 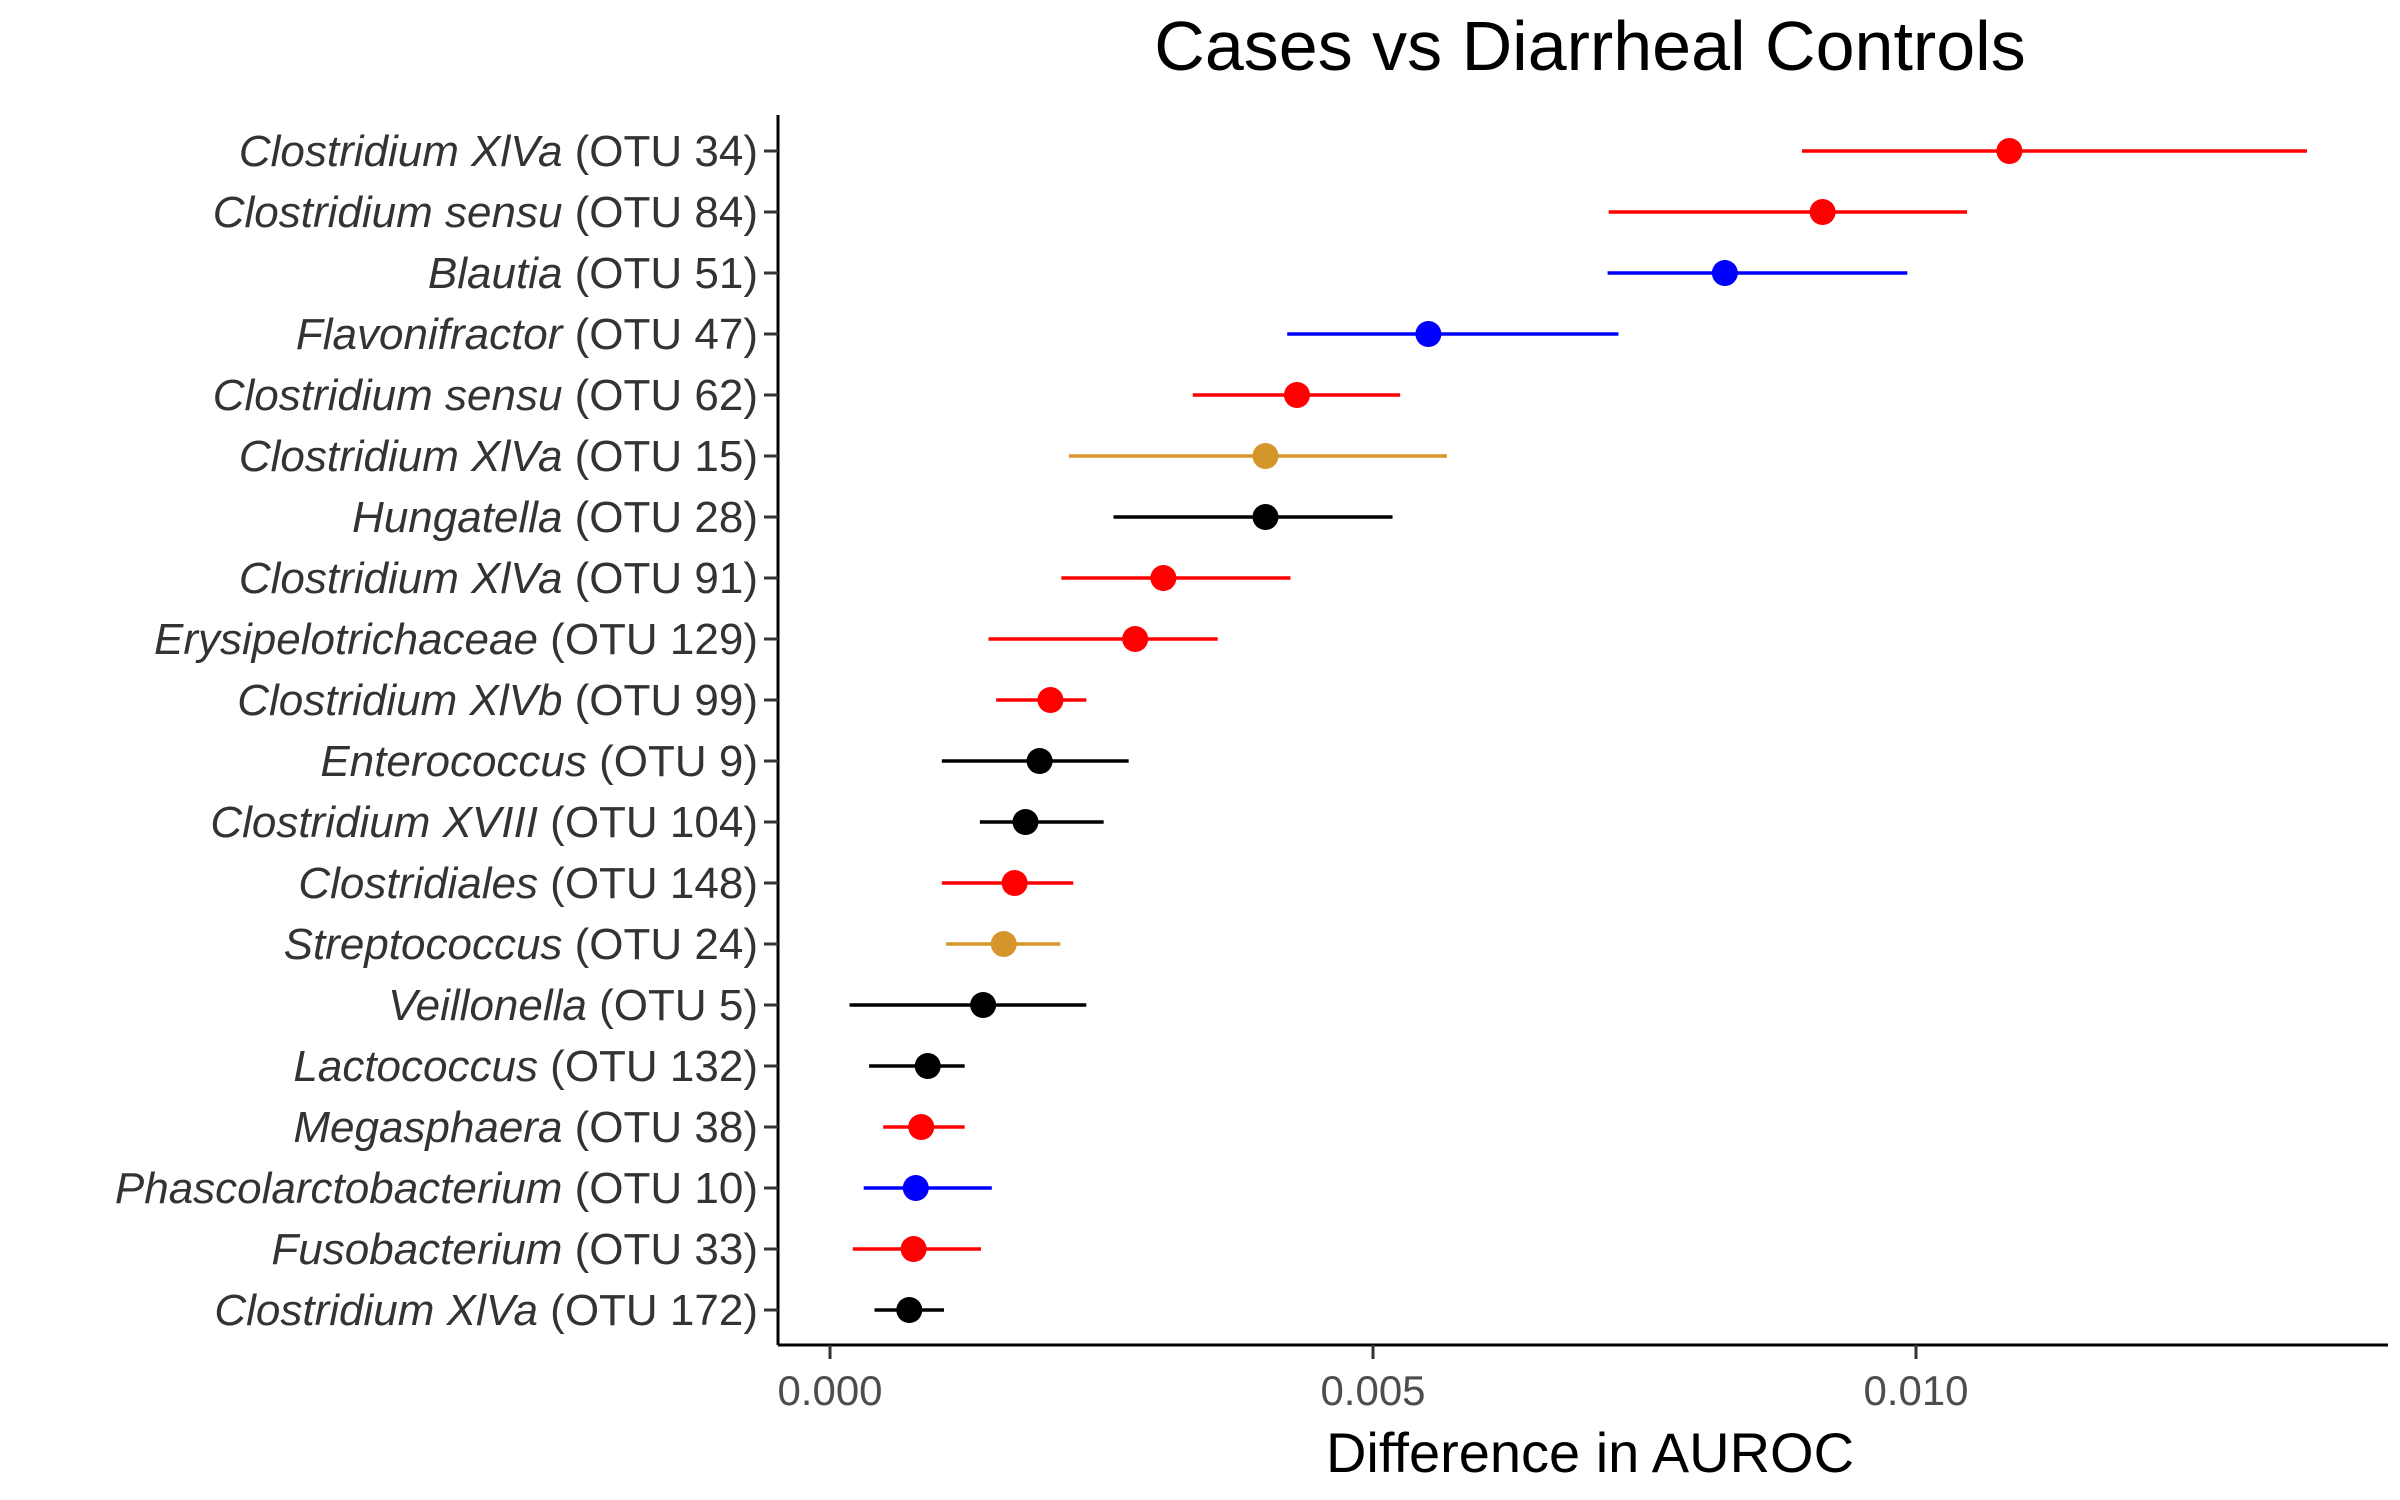 I want to click on otu-id: (OTU 99), so click(x=660, y=700).